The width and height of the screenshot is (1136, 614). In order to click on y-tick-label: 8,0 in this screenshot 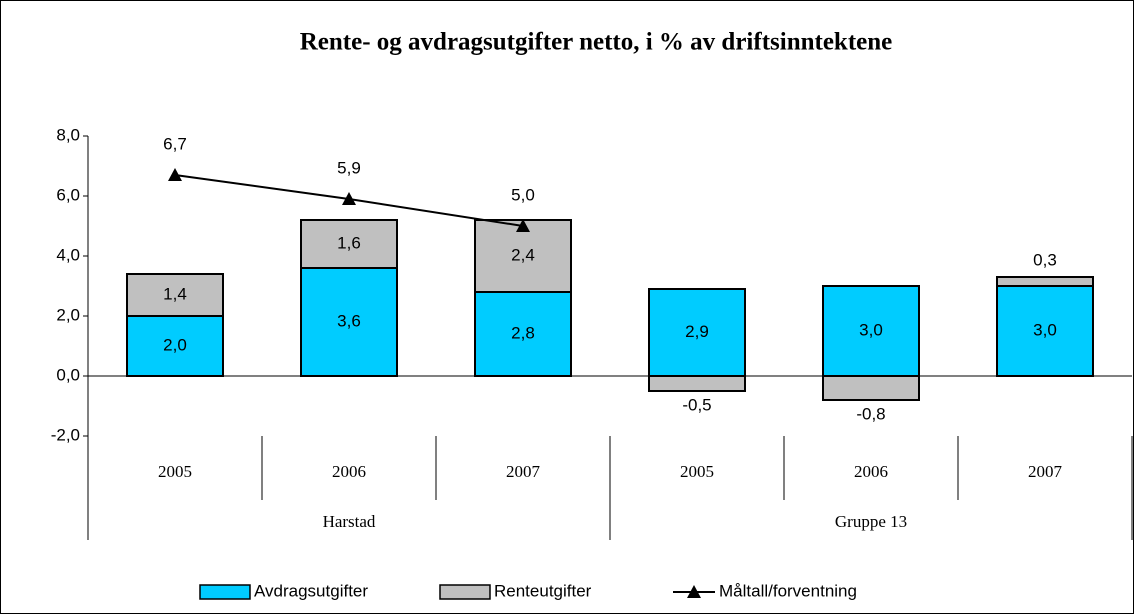, I will do `click(68, 134)`.